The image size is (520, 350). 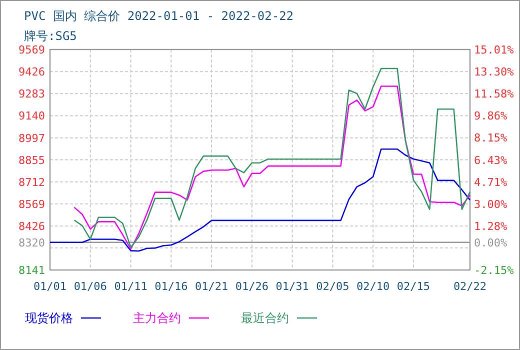 What do you see at coordinates (292, 286) in the screenshot?
I see `x-tick-label: 01/31` at bounding box center [292, 286].